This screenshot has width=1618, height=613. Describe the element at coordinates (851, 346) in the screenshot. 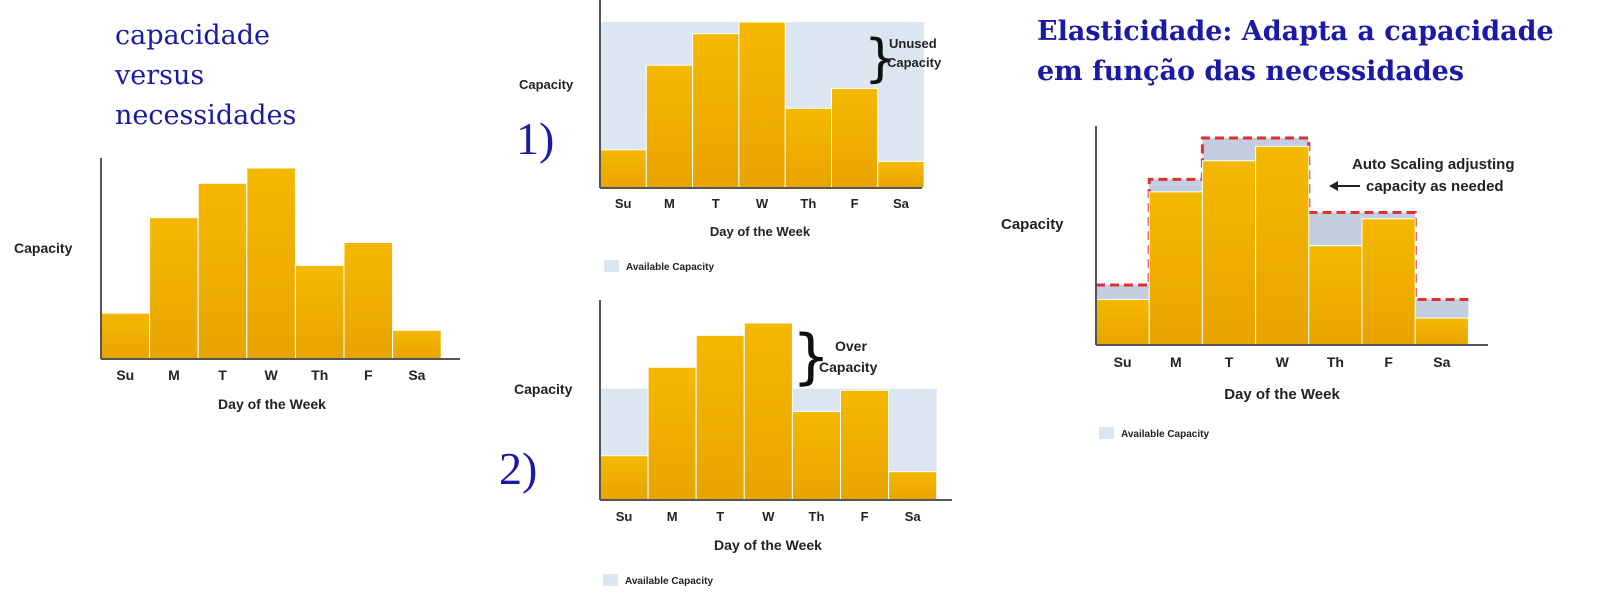

I see `annotation-line-1: Over` at that location.